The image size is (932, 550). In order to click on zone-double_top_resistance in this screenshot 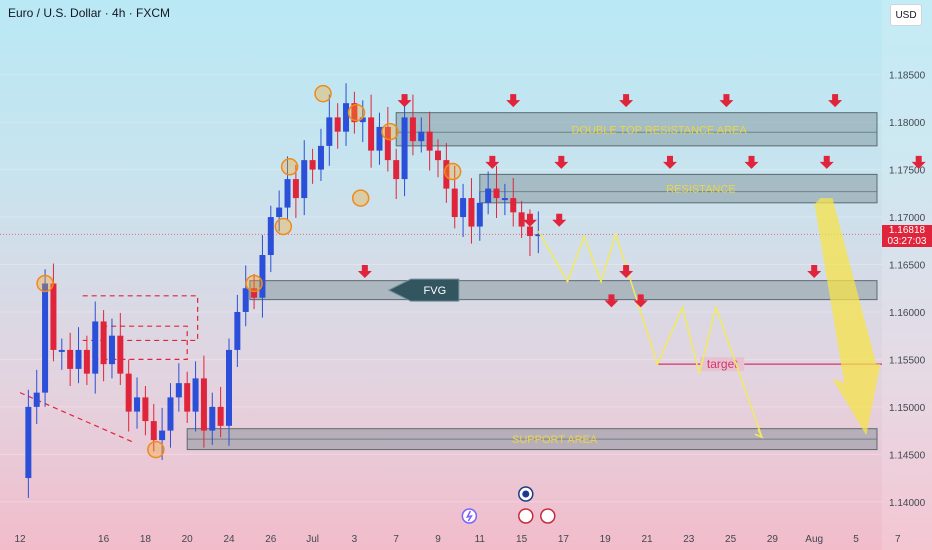, I will do `click(636, 129)`.